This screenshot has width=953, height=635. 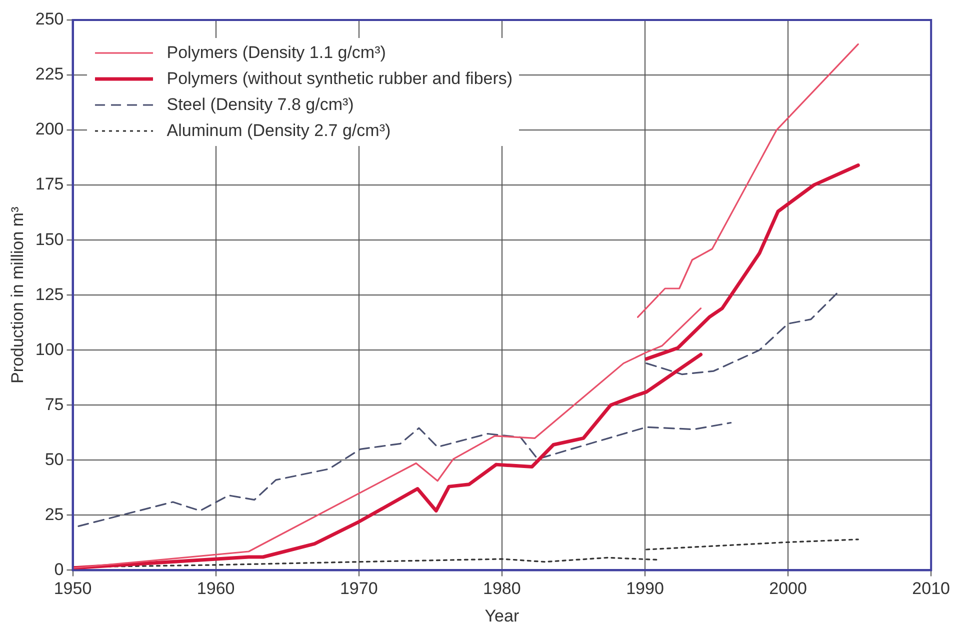 What do you see at coordinates (17, 295) in the screenshot?
I see `y-axis-title: Production in million m³` at bounding box center [17, 295].